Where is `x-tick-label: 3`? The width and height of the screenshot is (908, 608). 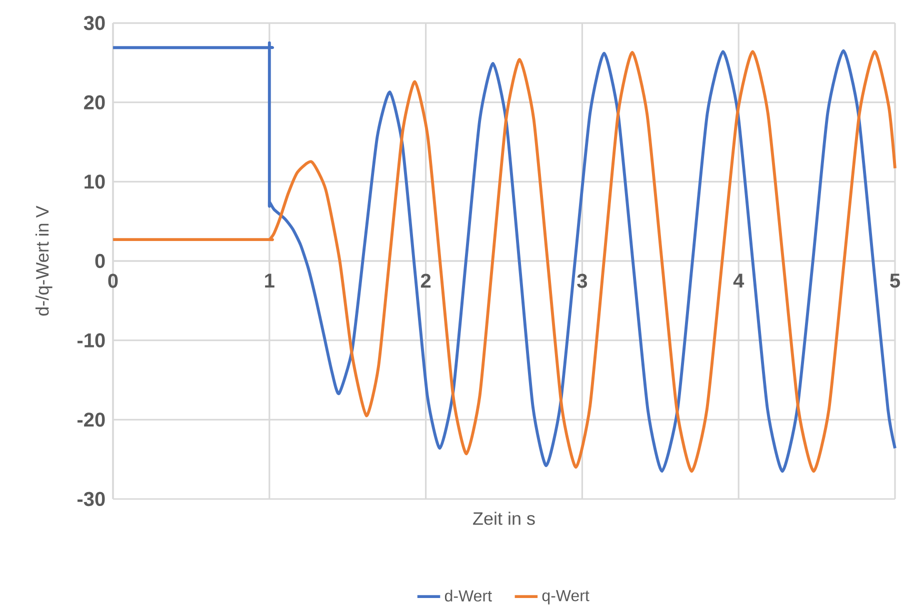
x-tick-label: 3 is located at coordinates (582, 281).